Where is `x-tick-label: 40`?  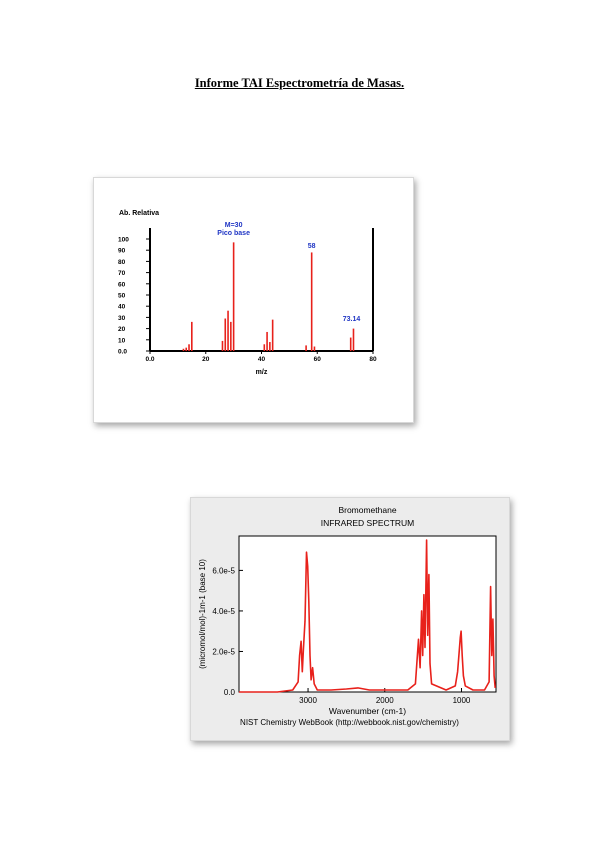
x-tick-label: 40 is located at coordinates (262, 359).